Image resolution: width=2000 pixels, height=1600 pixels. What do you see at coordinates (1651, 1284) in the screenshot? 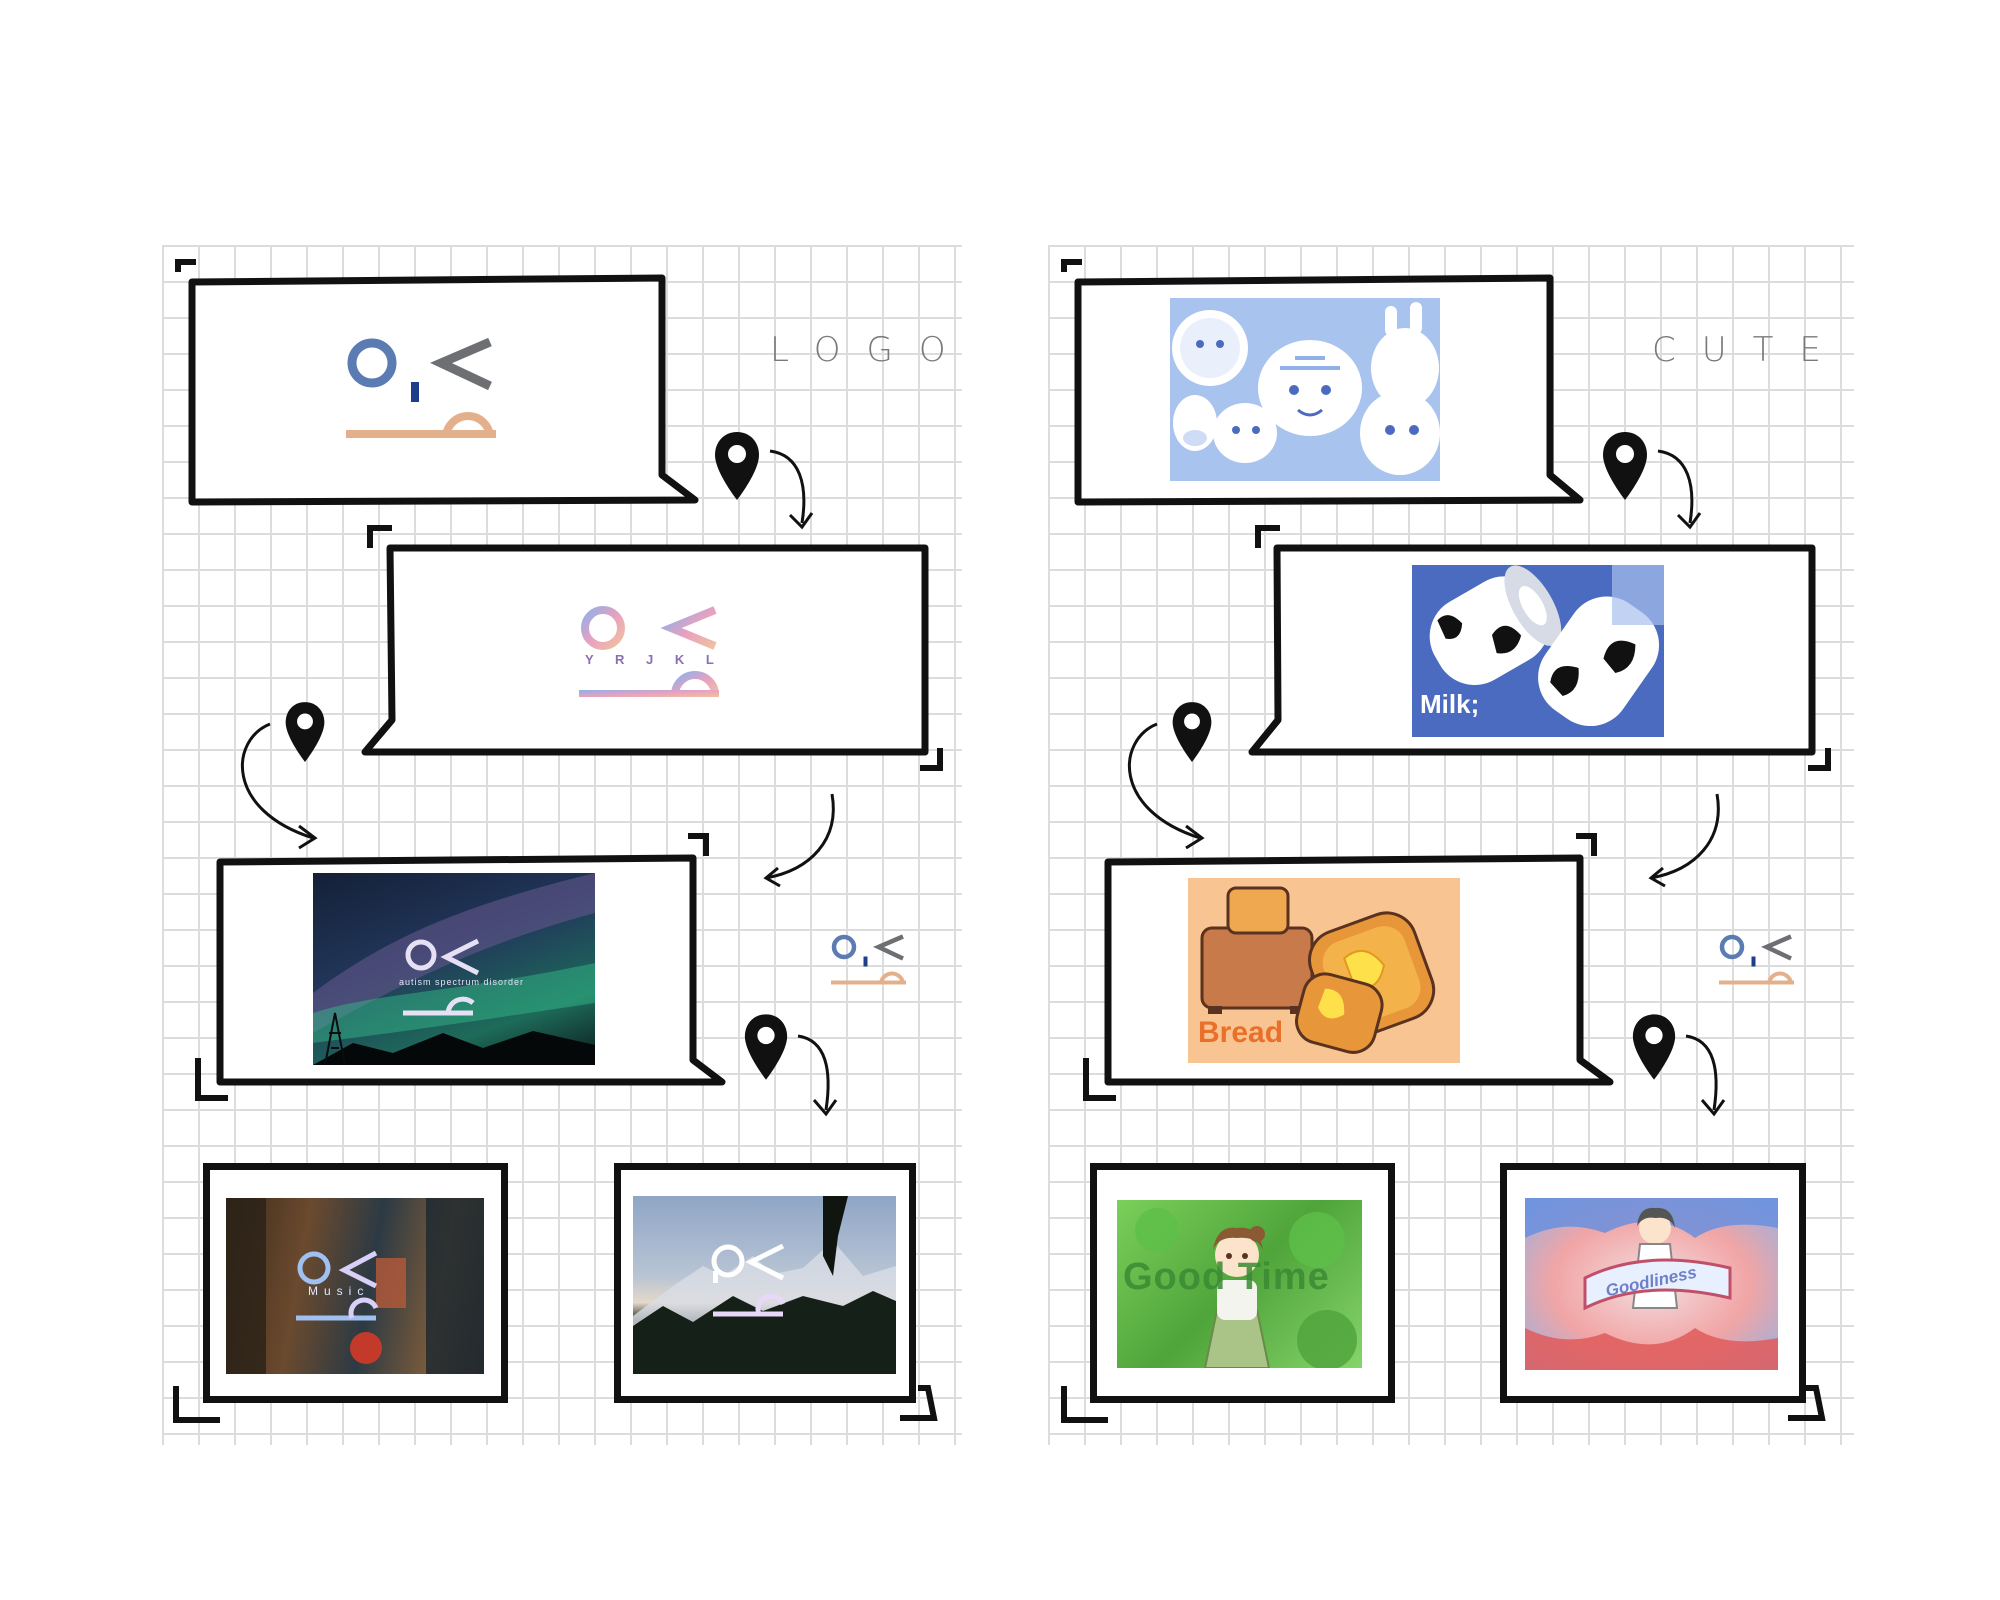
I see `goodliness-illustration: Goodliness` at bounding box center [1651, 1284].